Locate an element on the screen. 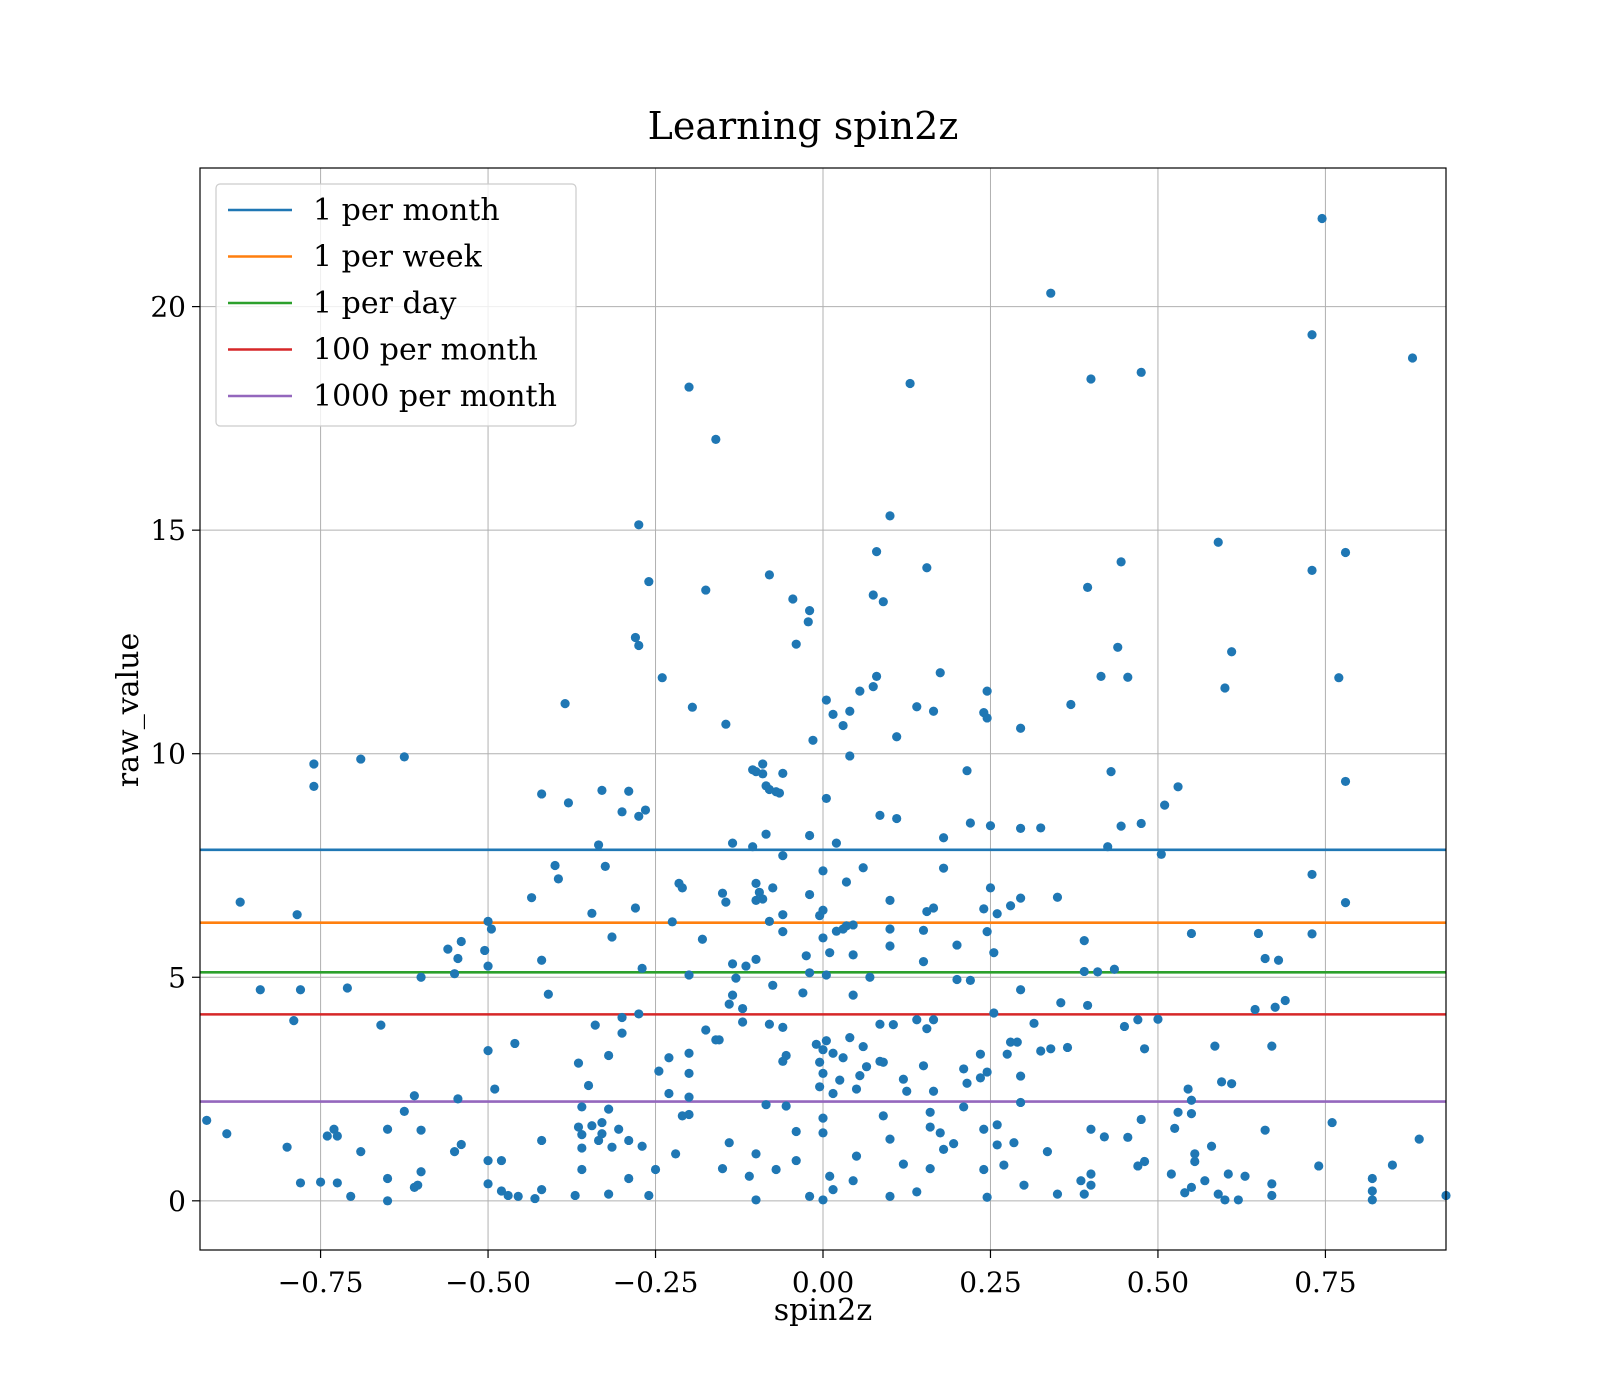  y-axis-label: raw_value is located at coordinates (128, 710).